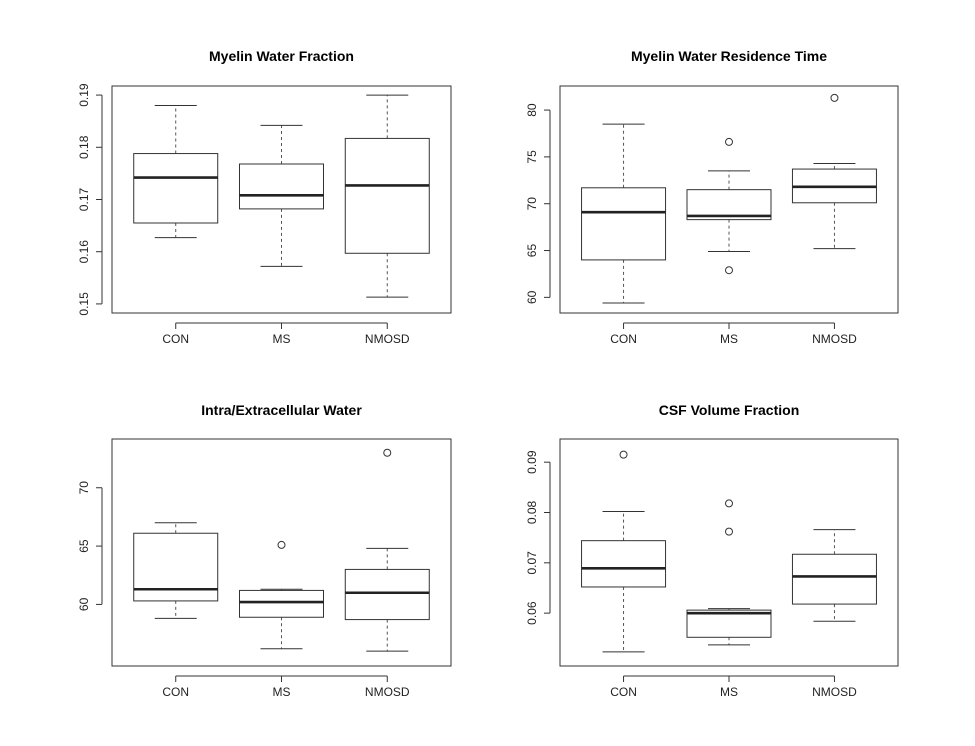  What do you see at coordinates (84, 199) in the screenshot?
I see `y-tick-label: 0.17` at bounding box center [84, 199].